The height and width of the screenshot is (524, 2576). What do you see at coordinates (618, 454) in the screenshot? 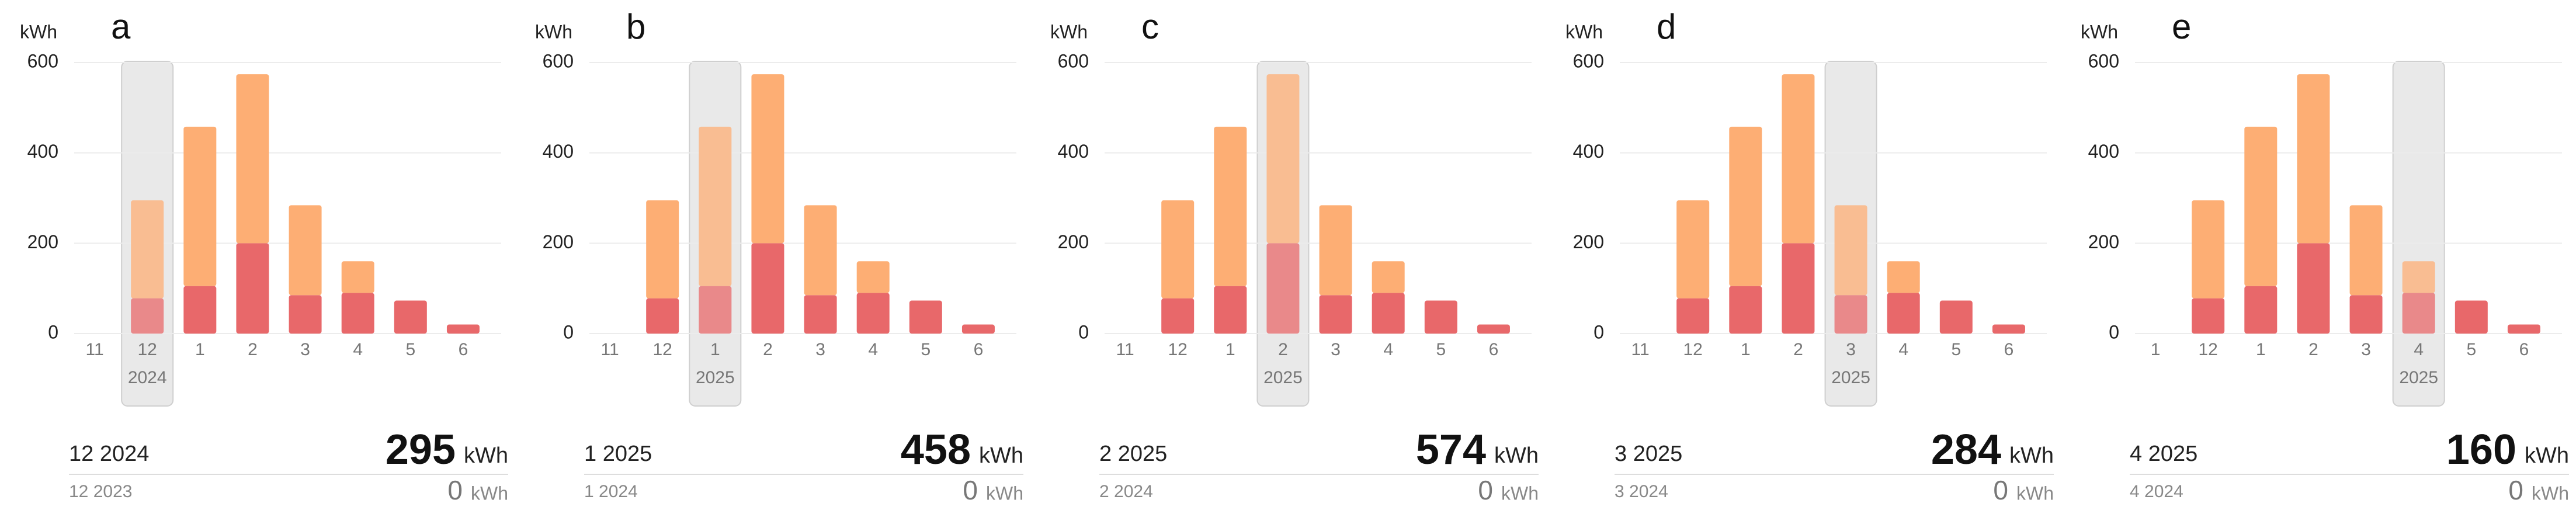
I see `period: 1 2025` at bounding box center [618, 454].